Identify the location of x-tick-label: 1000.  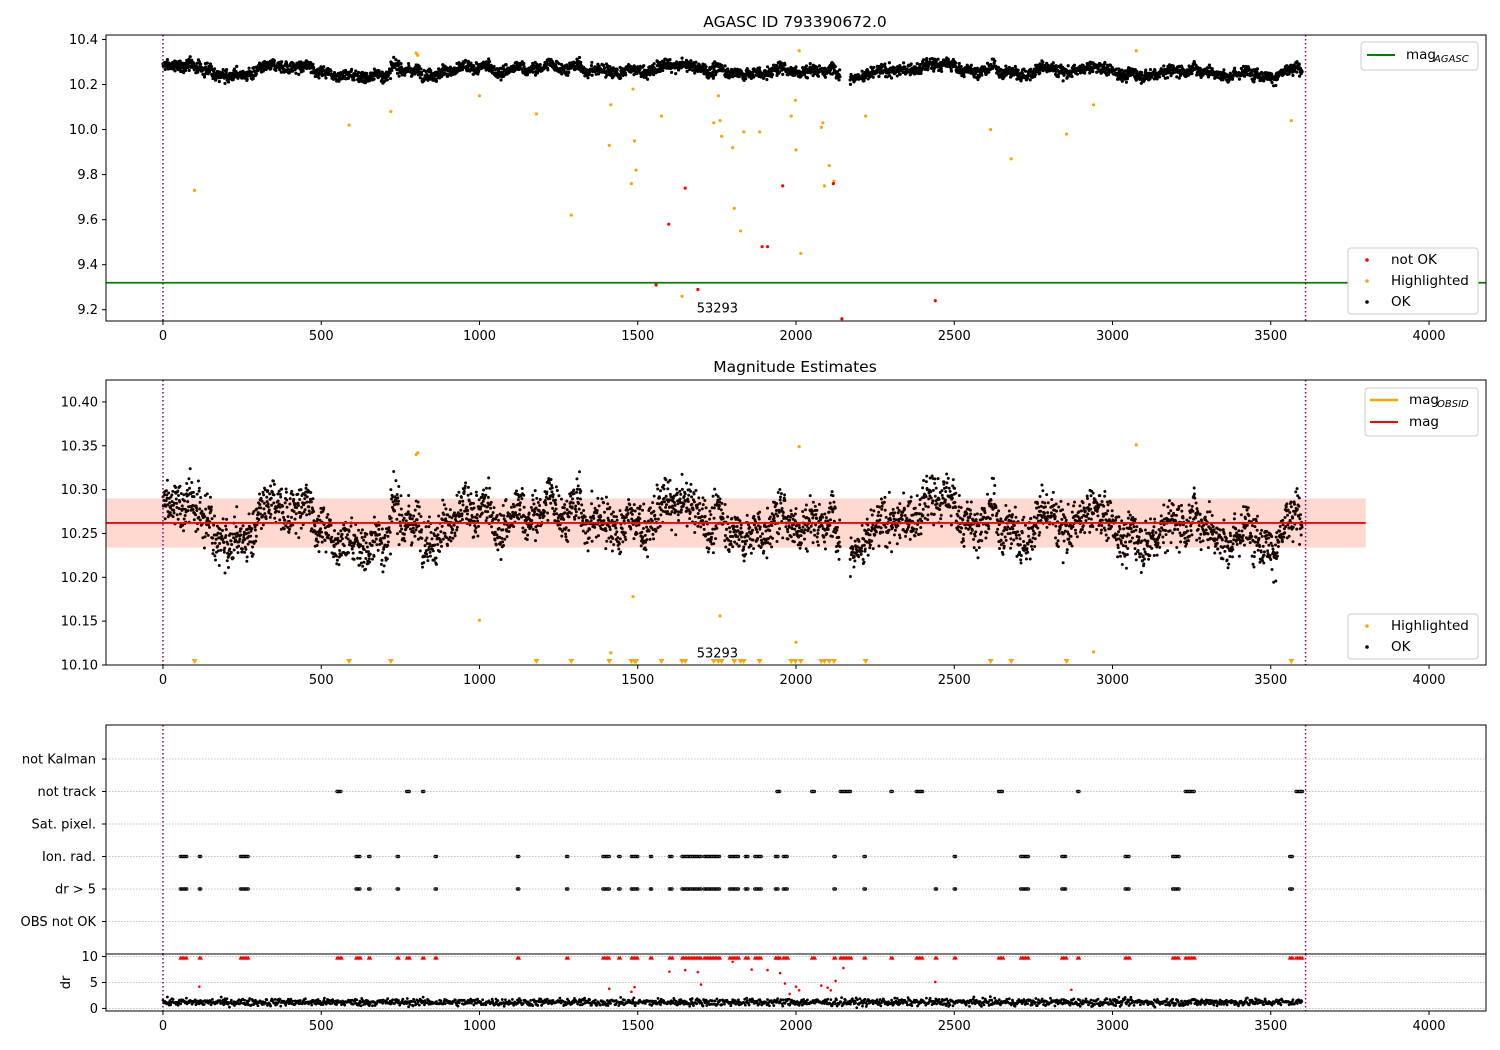
(479, 336).